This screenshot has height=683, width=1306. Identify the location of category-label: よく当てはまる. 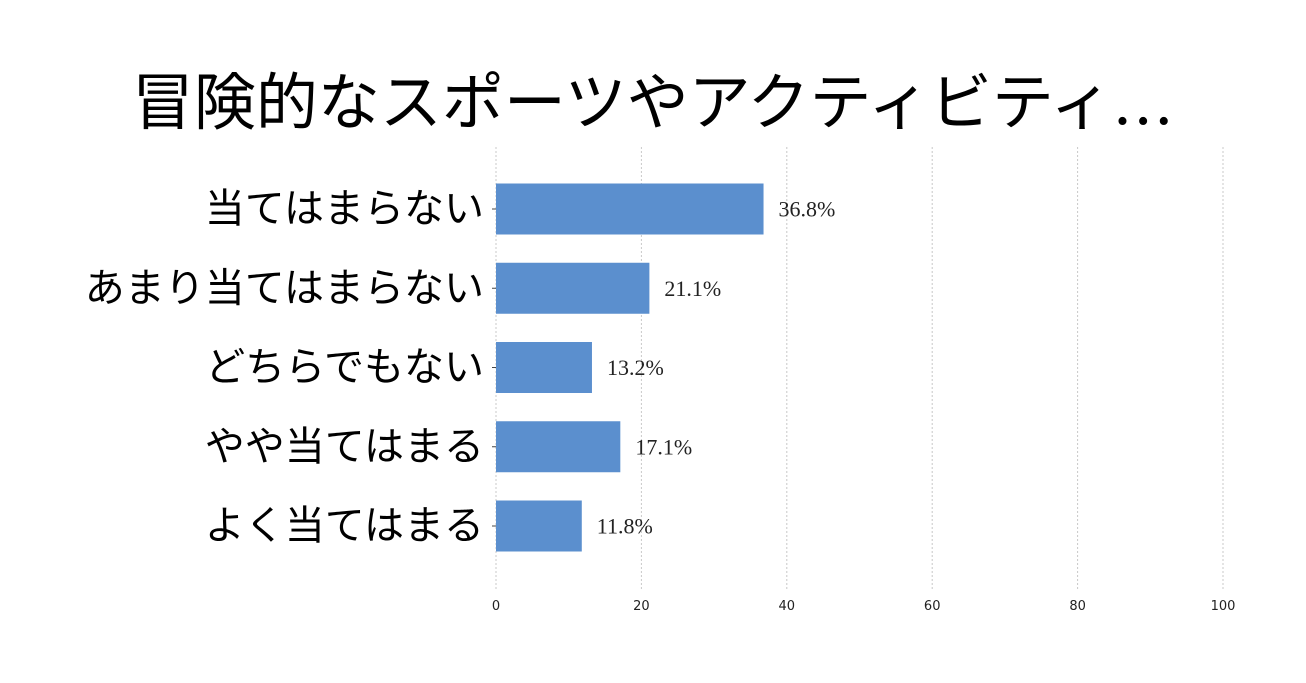
(344, 526).